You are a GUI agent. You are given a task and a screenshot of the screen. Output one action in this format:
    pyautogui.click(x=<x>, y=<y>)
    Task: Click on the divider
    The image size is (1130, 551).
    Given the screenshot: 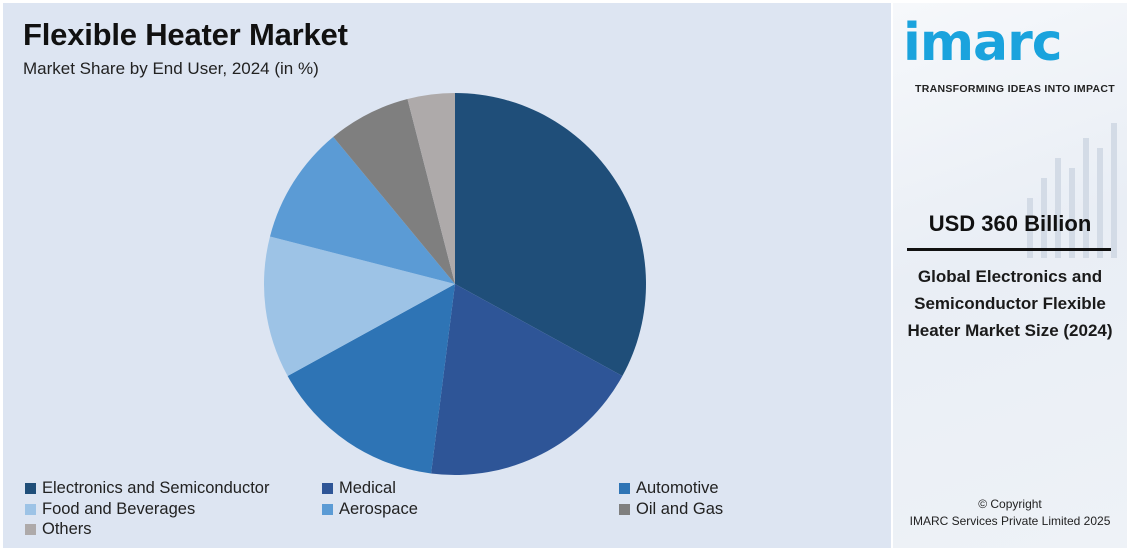 What is the action you would take?
    pyautogui.click(x=1009, y=249)
    